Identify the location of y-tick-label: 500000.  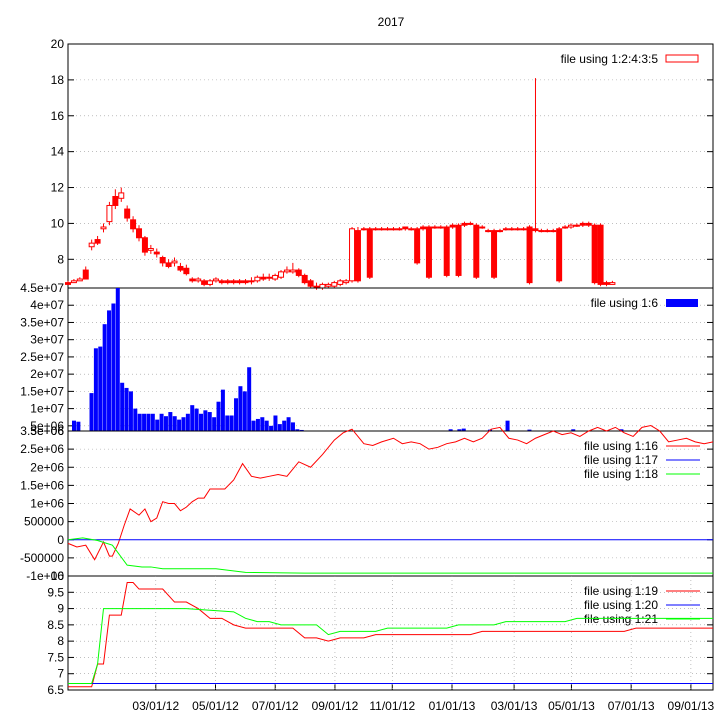
(44, 522).